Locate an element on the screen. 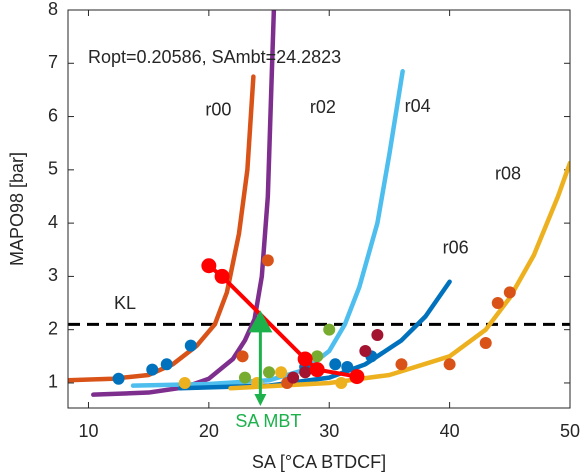  y-tick-label: 4 is located at coordinates (53, 222).